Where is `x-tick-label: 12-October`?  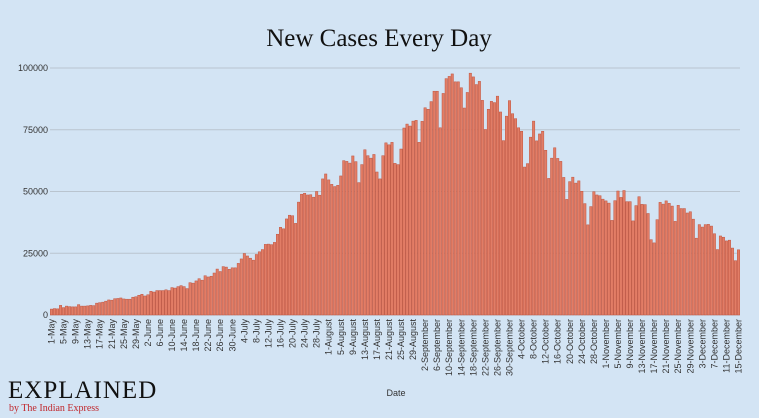
x-tick-label: 12-October is located at coordinates (546, 341).